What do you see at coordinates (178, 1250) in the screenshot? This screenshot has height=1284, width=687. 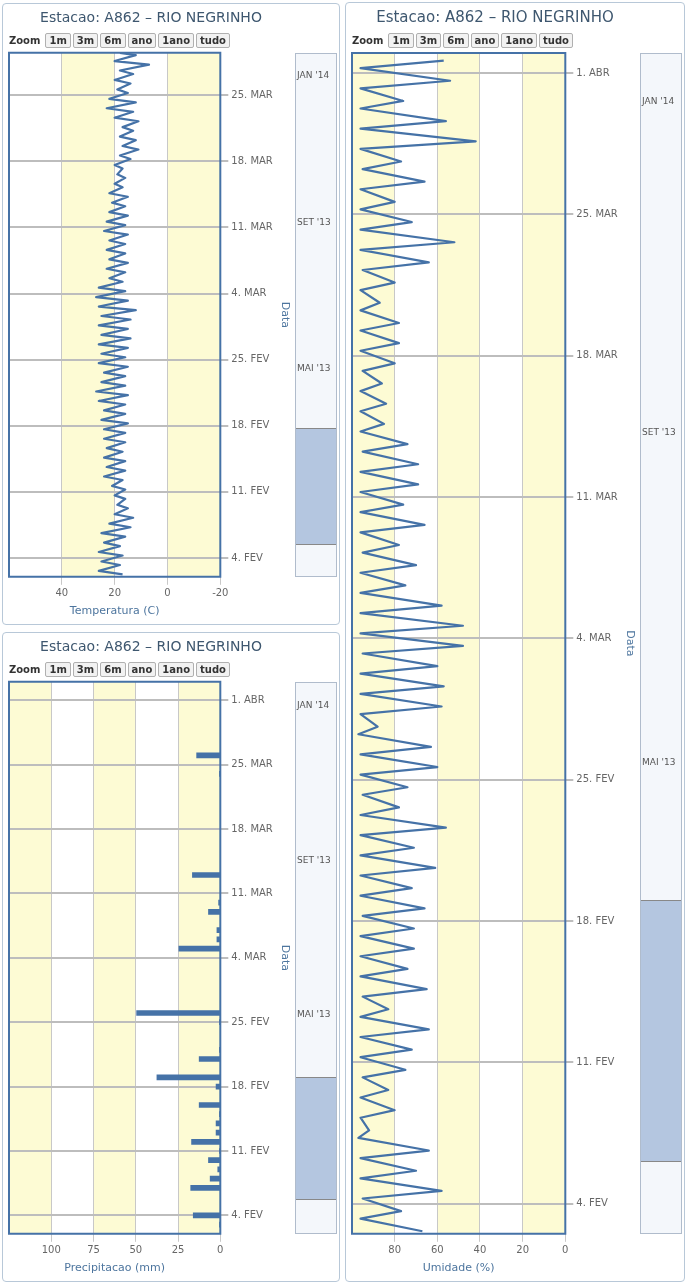 I see `x-tick-label: 25` at bounding box center [178, 1250].